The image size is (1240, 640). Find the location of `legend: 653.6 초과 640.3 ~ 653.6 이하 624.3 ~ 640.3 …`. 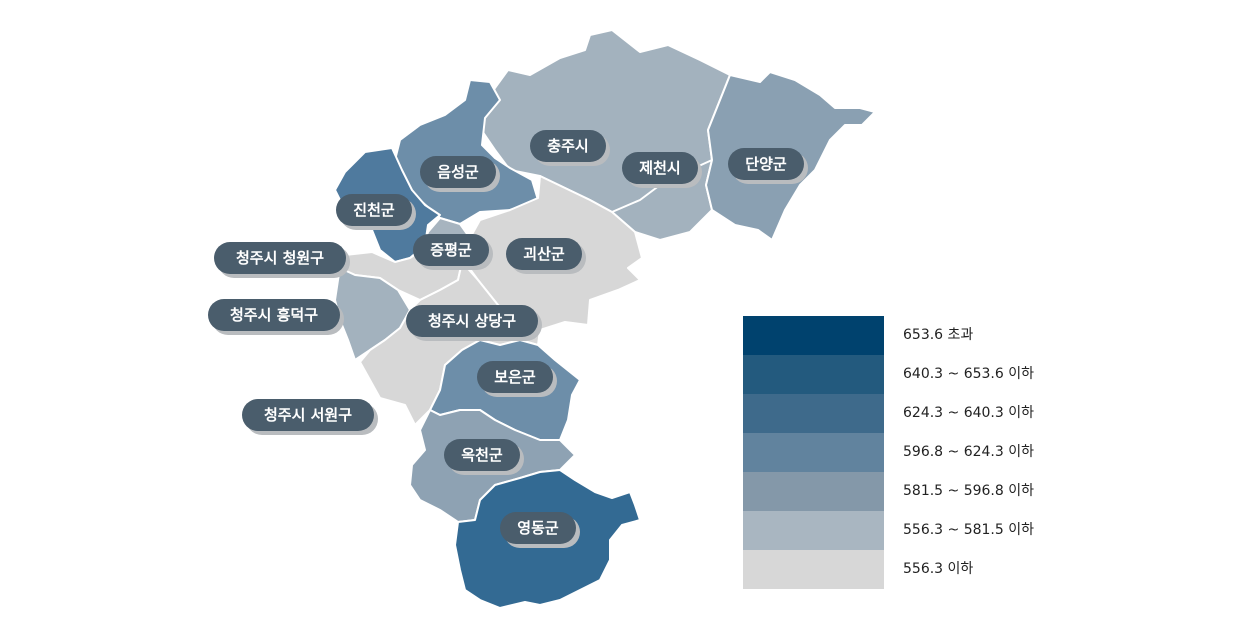

legend: 653.6 초과 640.3 ~ 653.6 이하 624.3 ~ 640.3 … is located at coordinates (893, 452).